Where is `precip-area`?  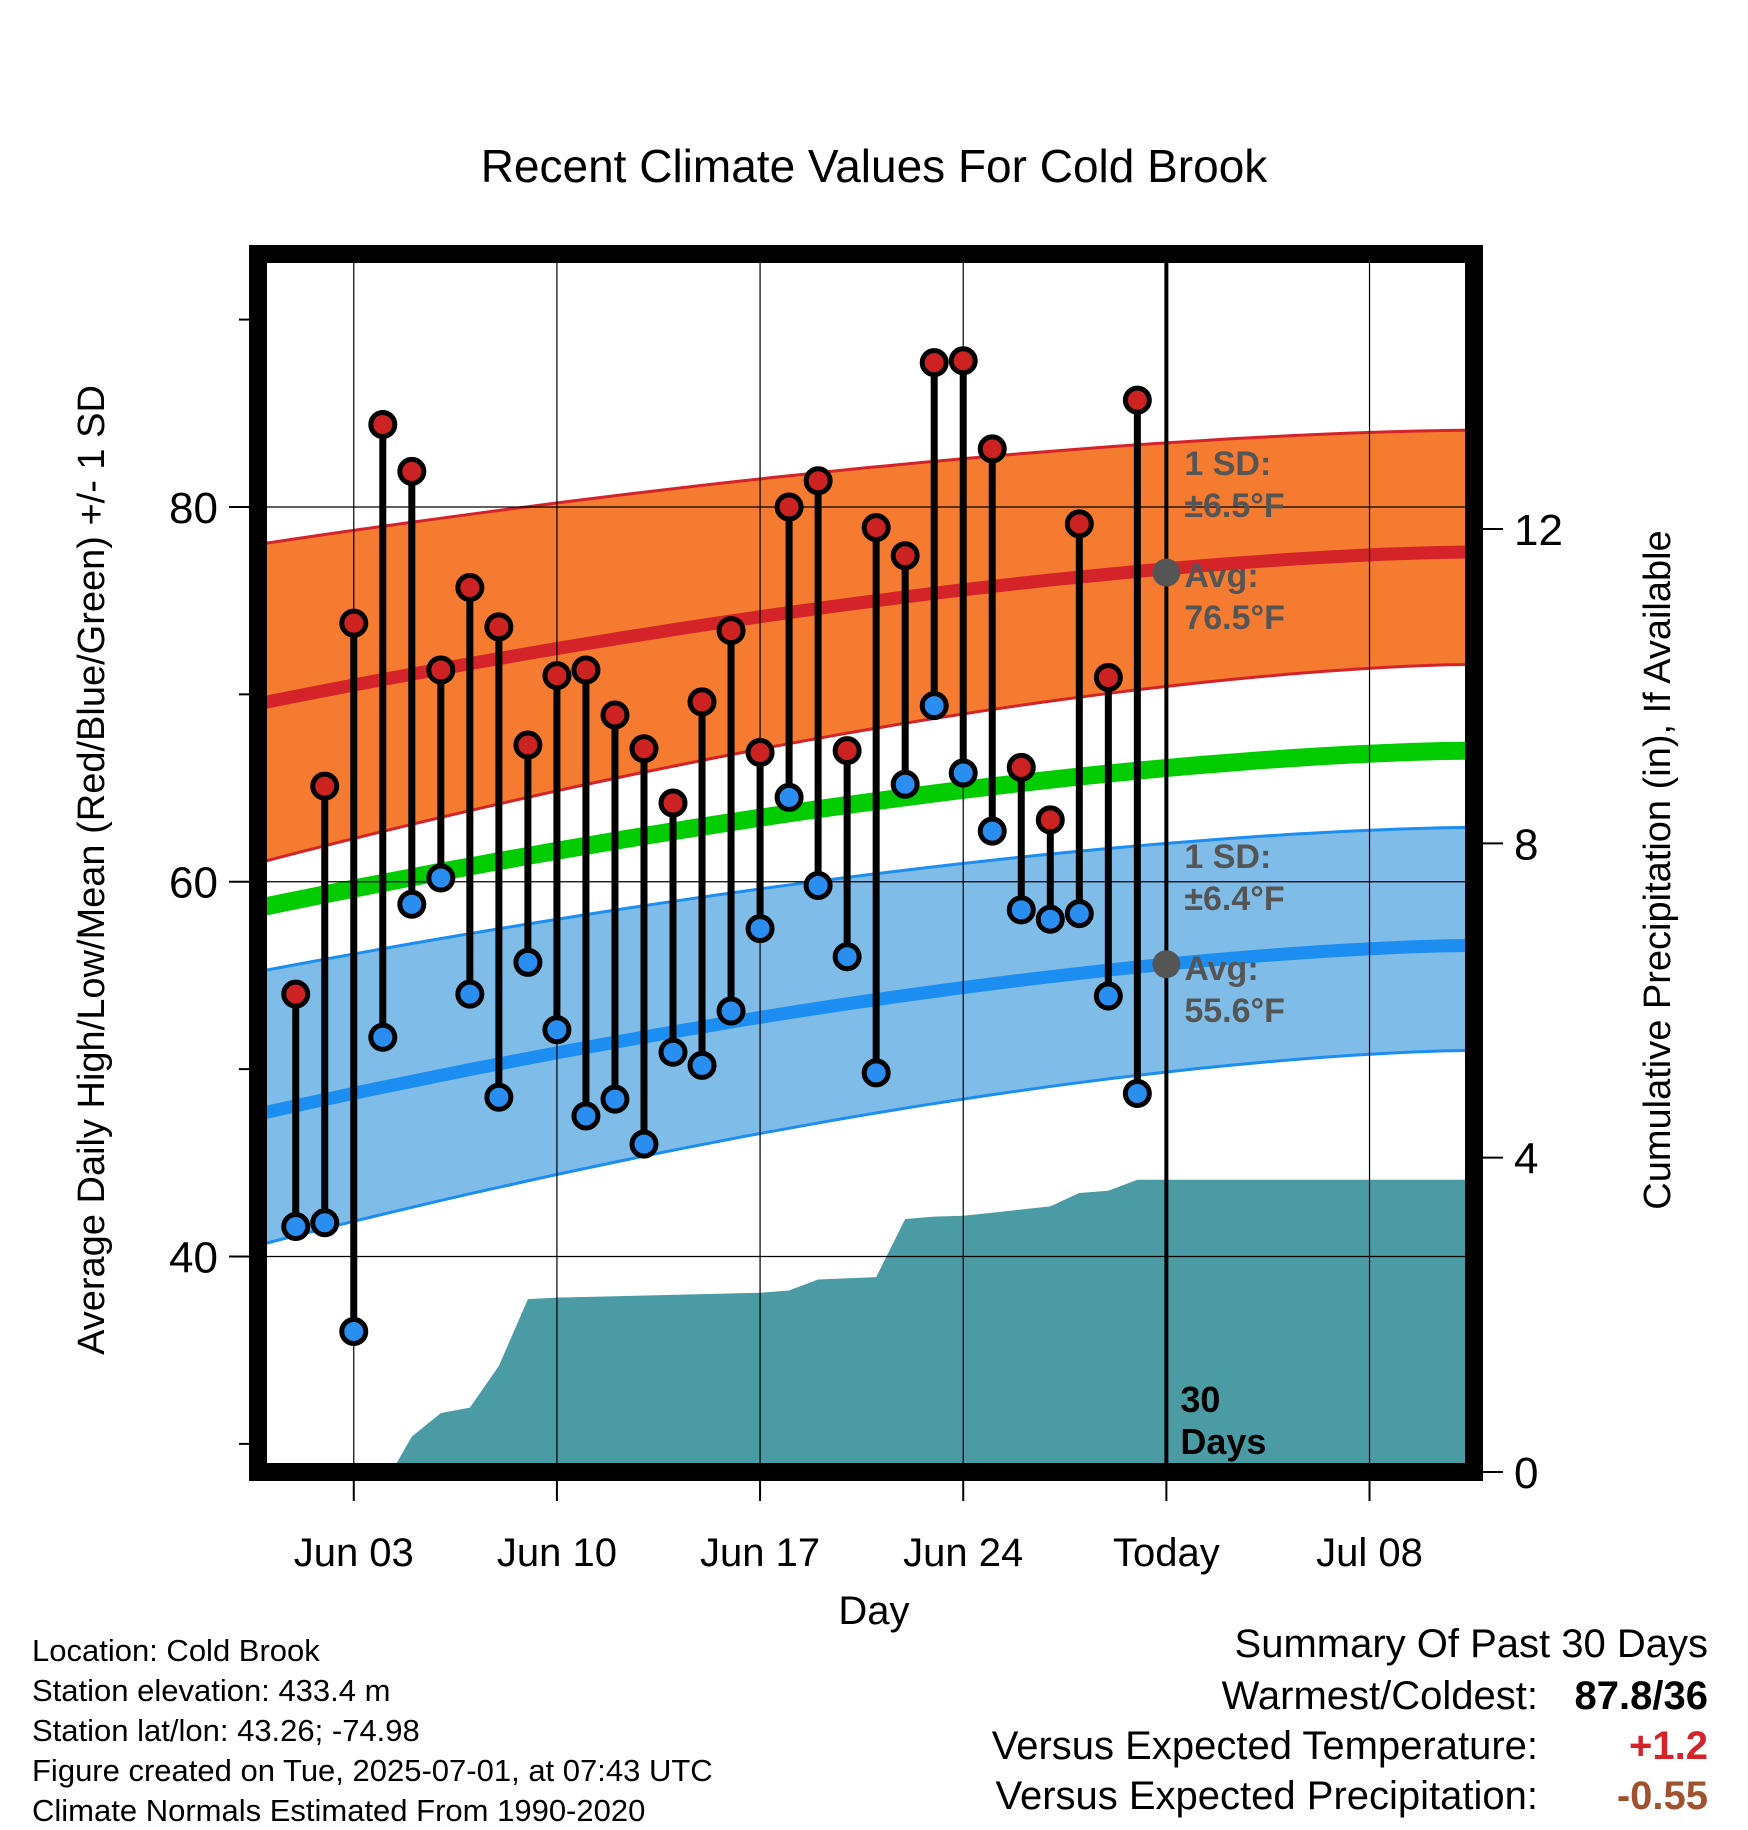
precip-area is located at coordinates (932, 1325).